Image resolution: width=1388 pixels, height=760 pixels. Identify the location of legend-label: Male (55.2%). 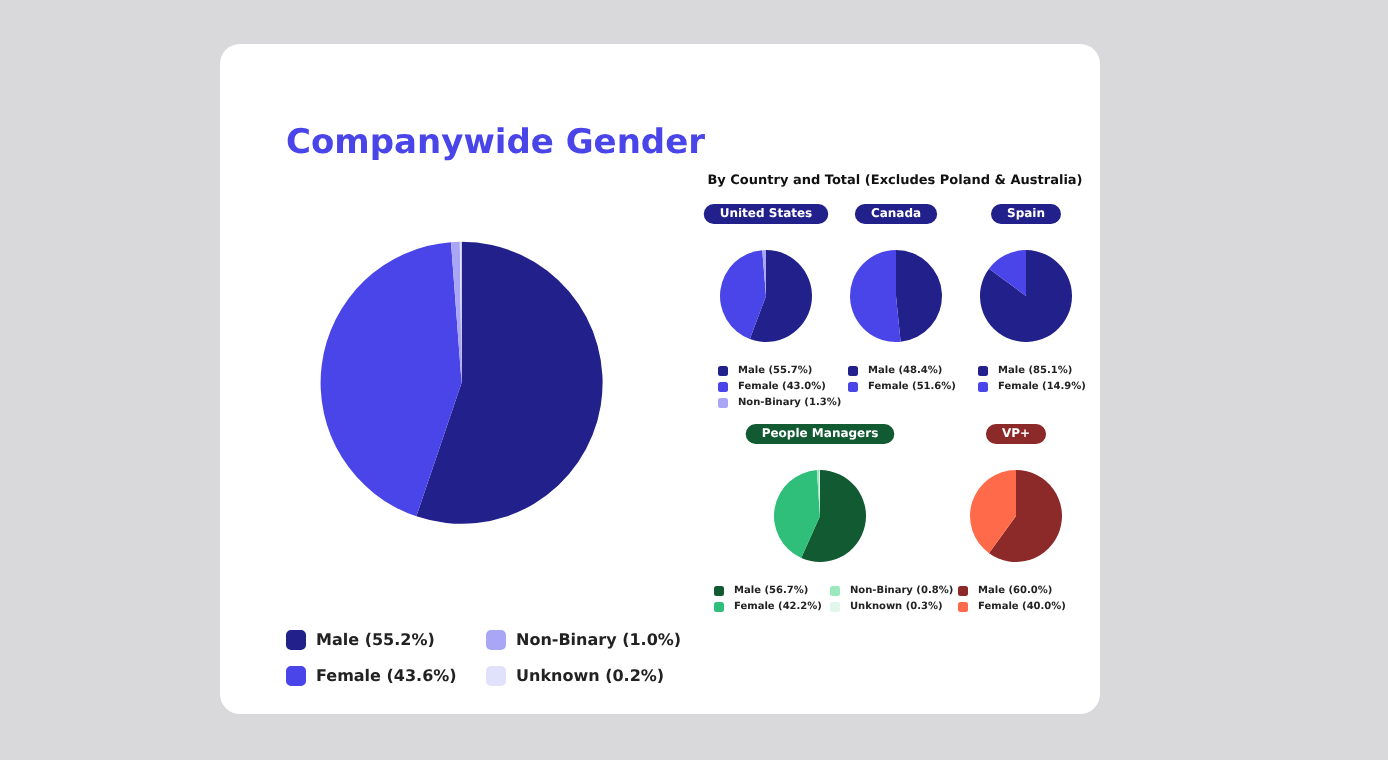
(375, 640).